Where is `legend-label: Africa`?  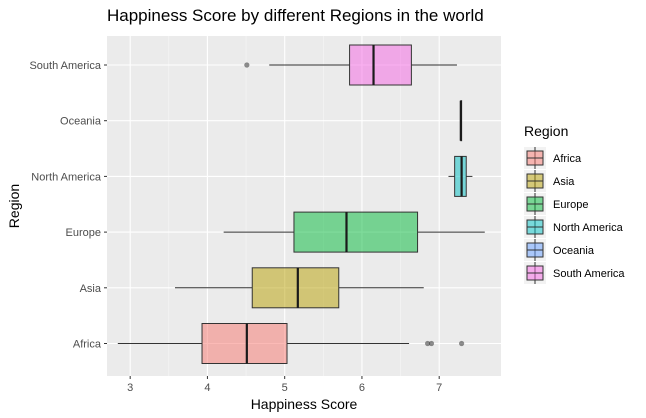 legend-label: Africa is located at coordinates (567, 159).